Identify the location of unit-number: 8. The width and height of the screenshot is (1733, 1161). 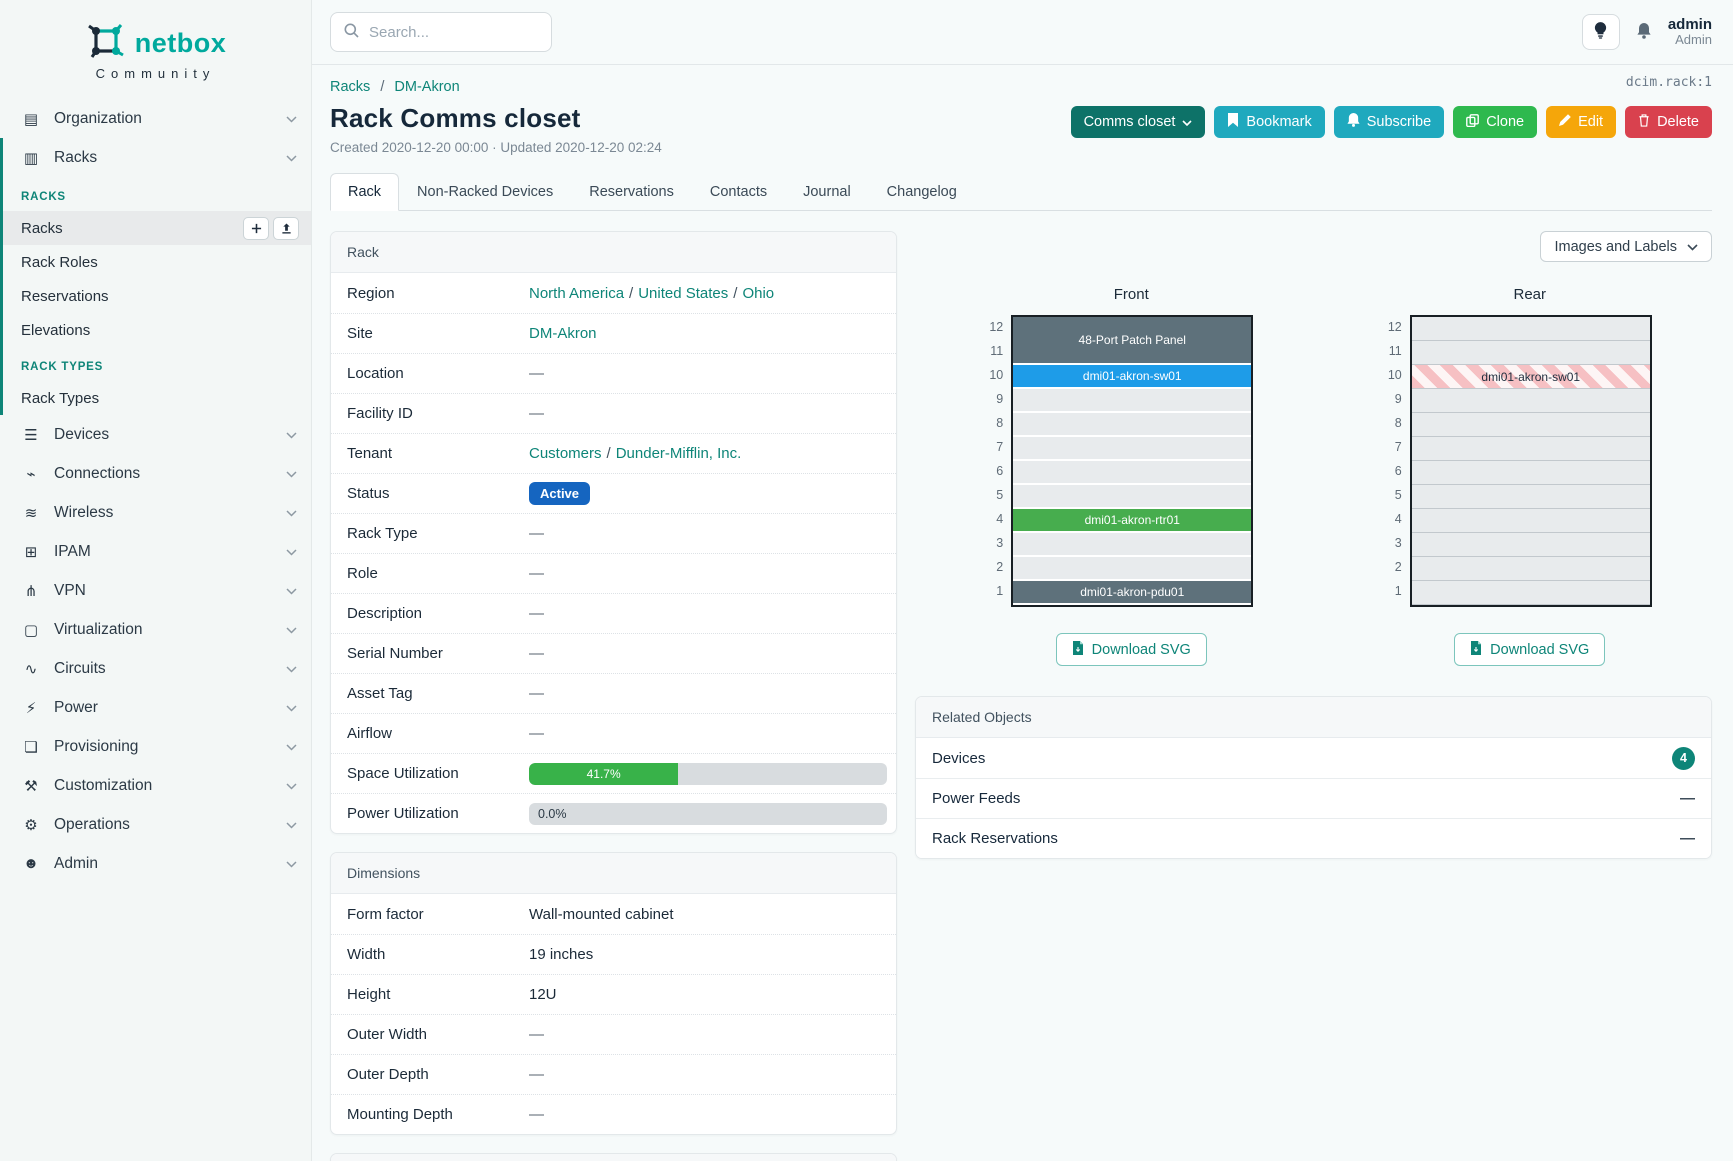
(1398, 423).